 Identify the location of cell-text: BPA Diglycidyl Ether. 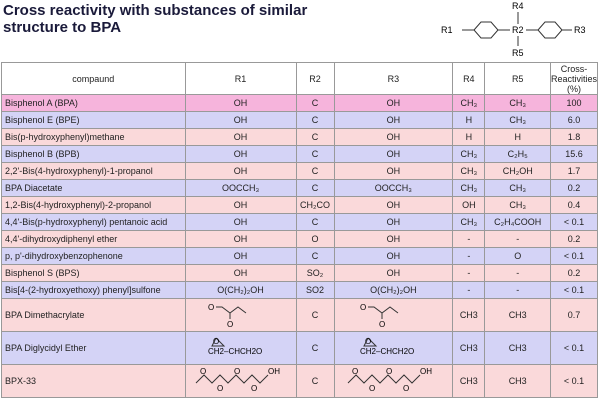
(46, 348).